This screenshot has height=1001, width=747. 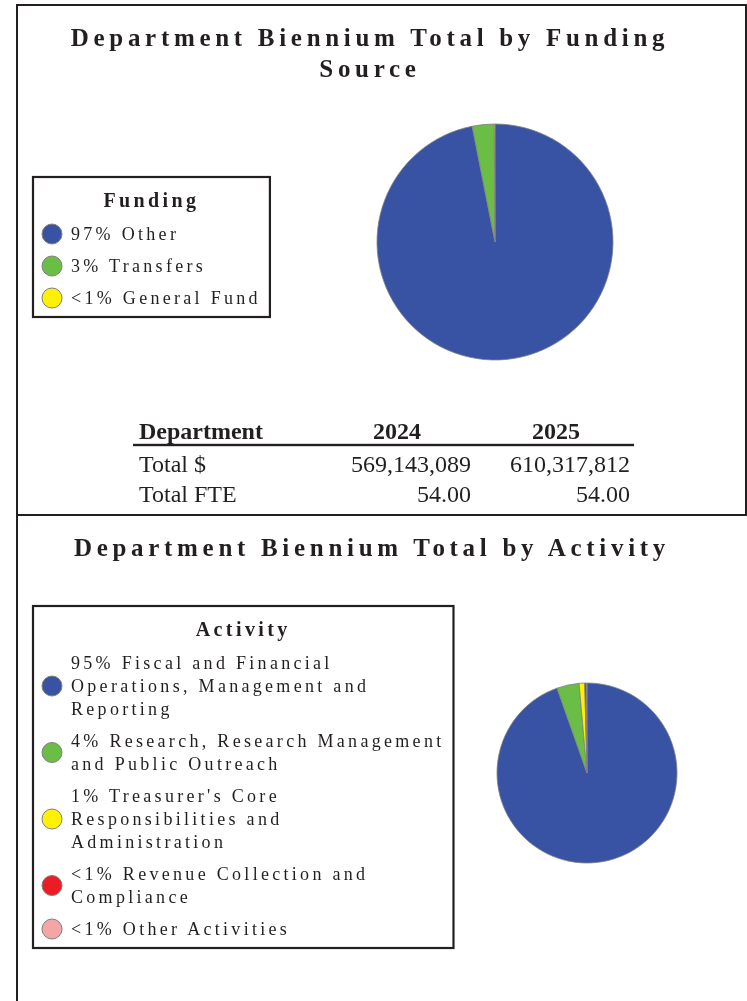 I want to click on legend-label: <1% Other Activities, so click(x=181, y=929).